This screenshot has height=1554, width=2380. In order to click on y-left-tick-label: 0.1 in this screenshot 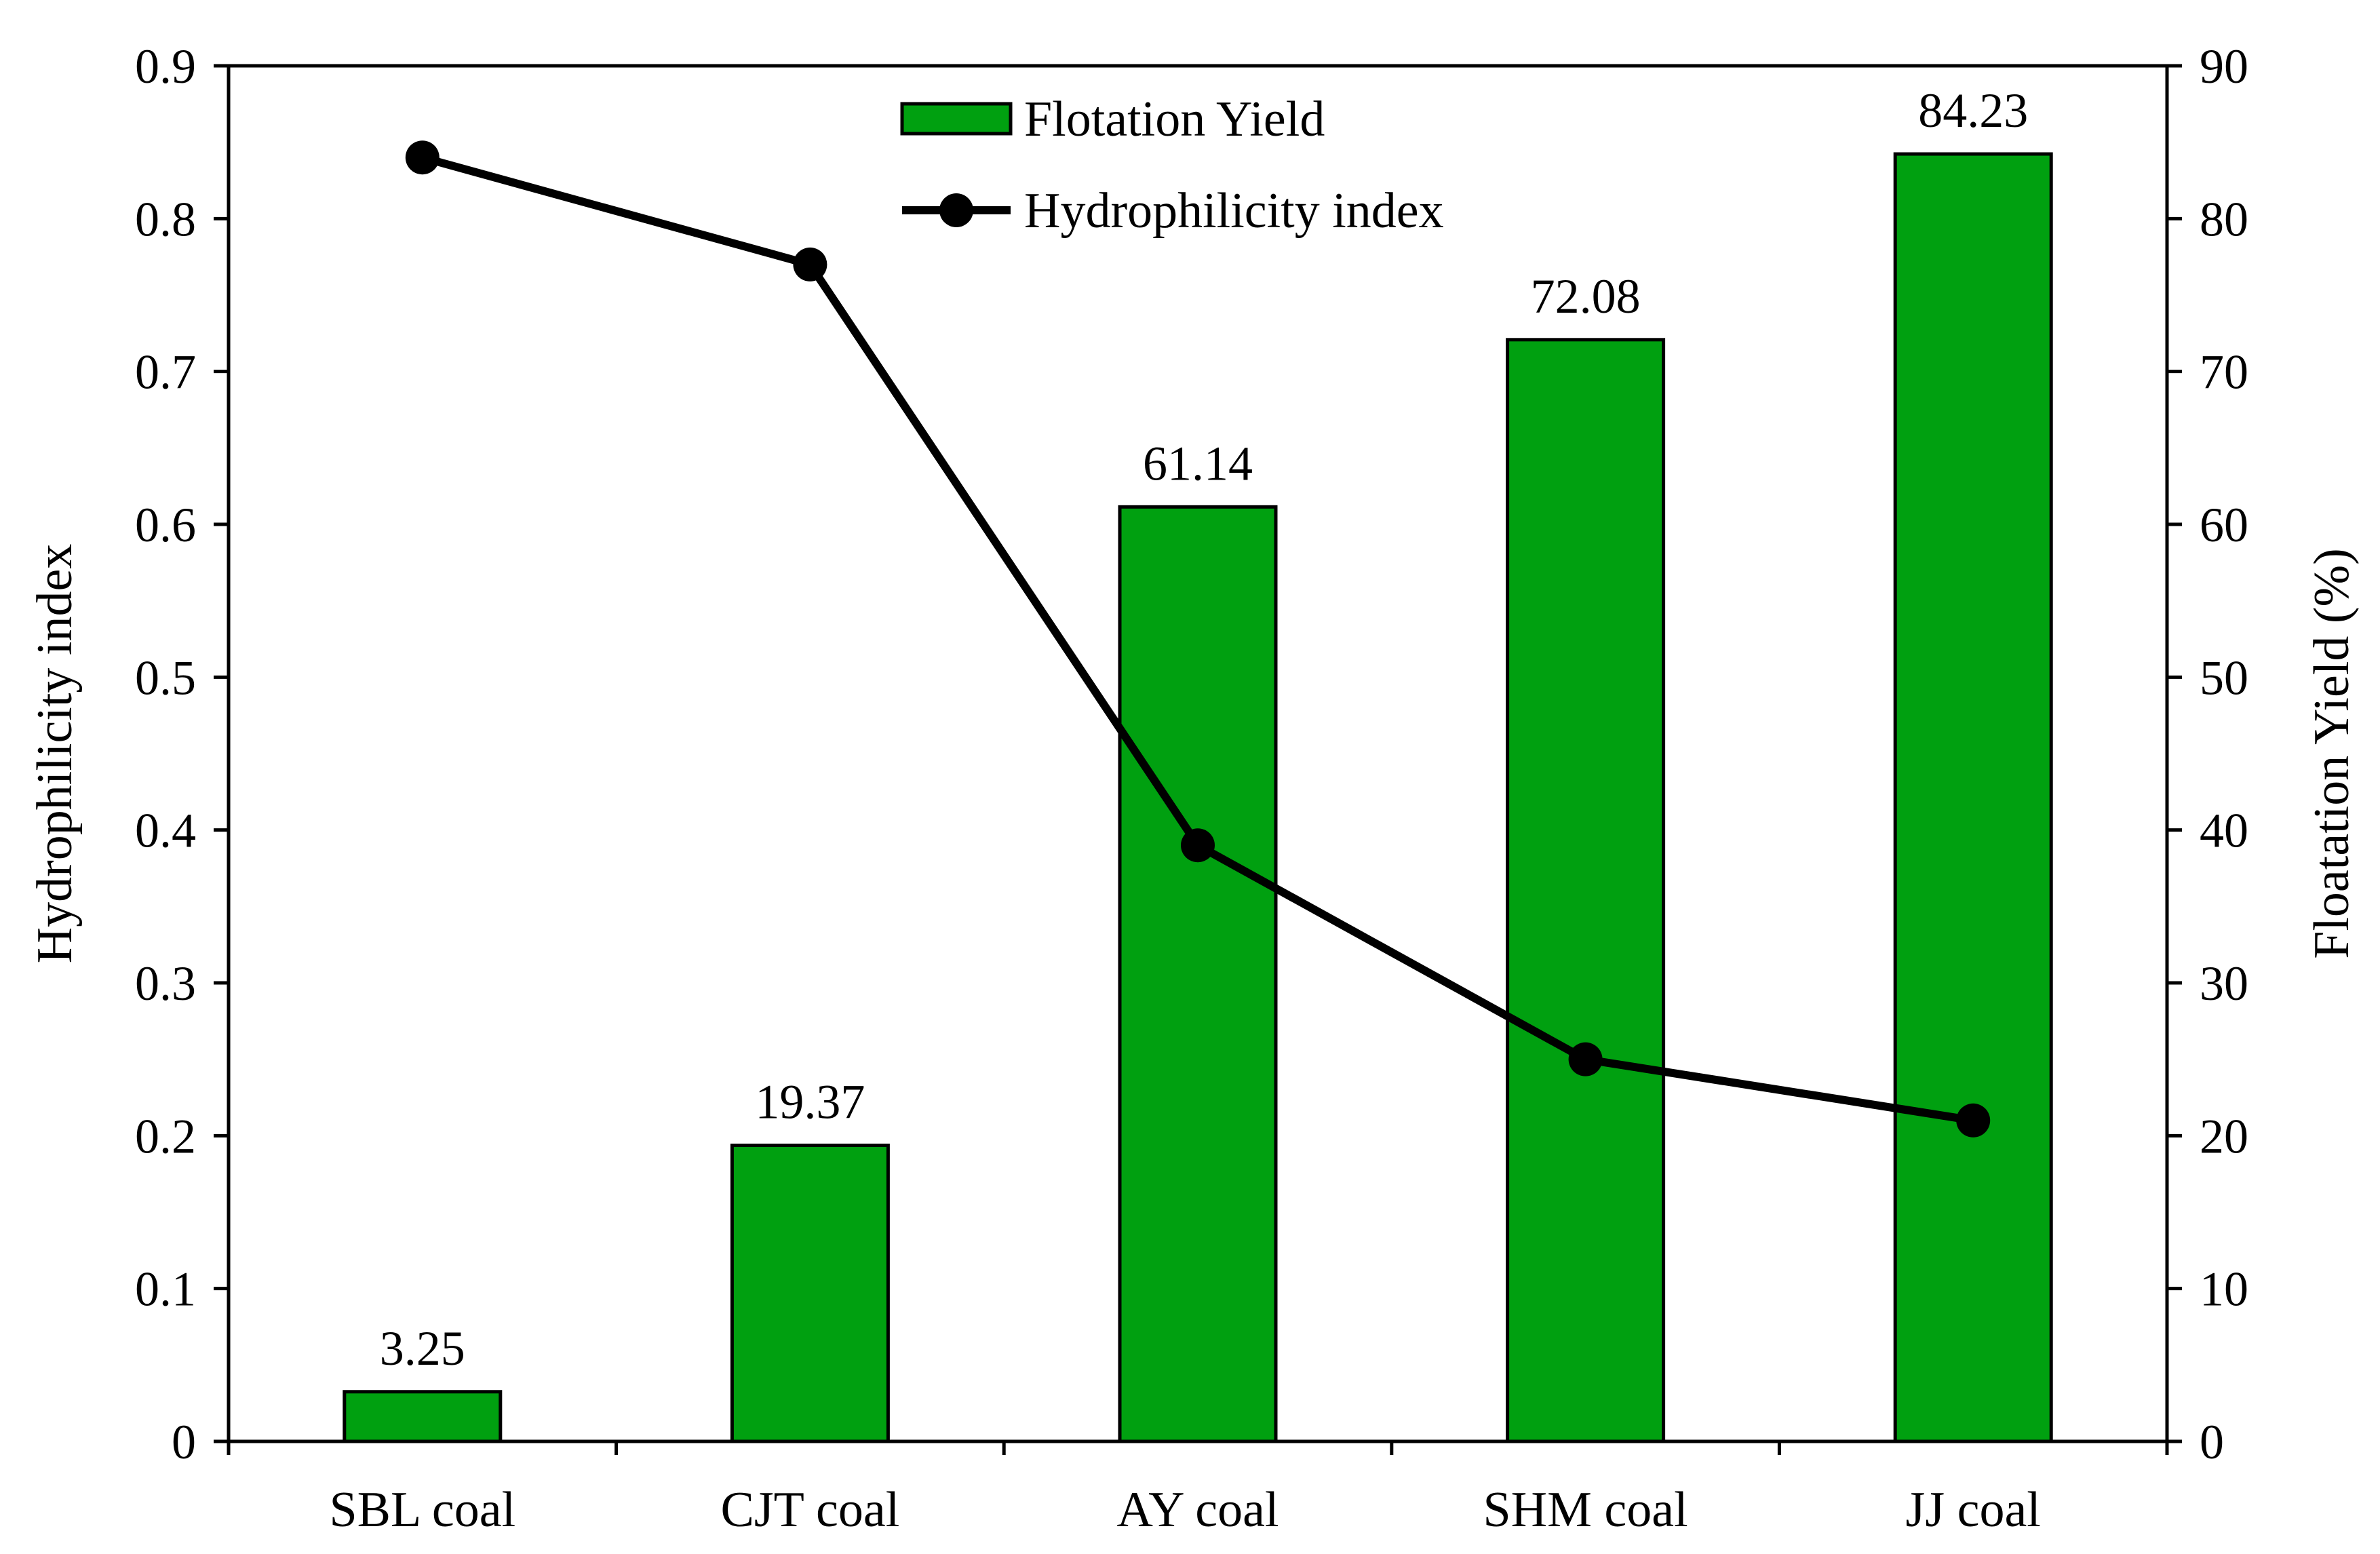, I will do `click(165, 1289)`.